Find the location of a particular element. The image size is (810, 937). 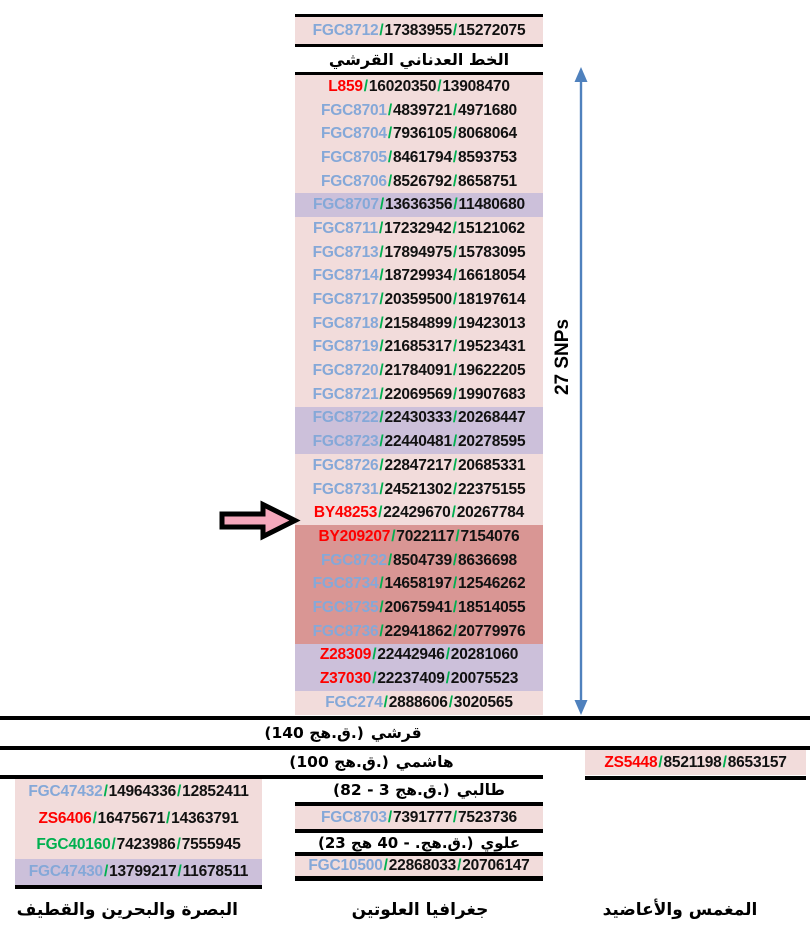

snp-position-2: 8653157 is located at coordinates (757, 762).